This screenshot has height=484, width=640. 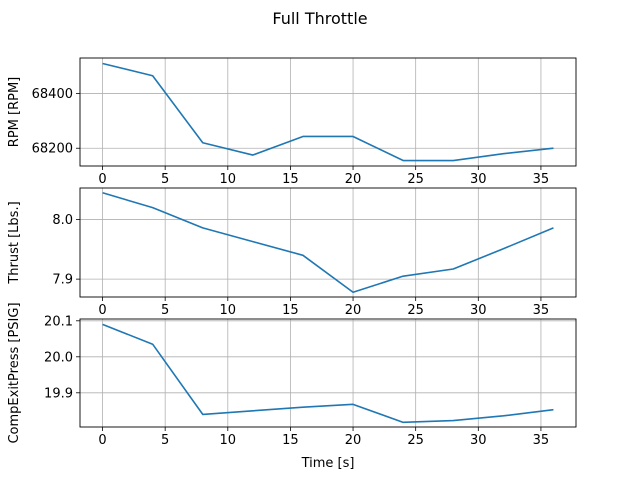 What do you see at coordinates (14, 112) in the screenshot?
I see `y-axis-label: RPM [RPM]` at bounding box center [14, 112].